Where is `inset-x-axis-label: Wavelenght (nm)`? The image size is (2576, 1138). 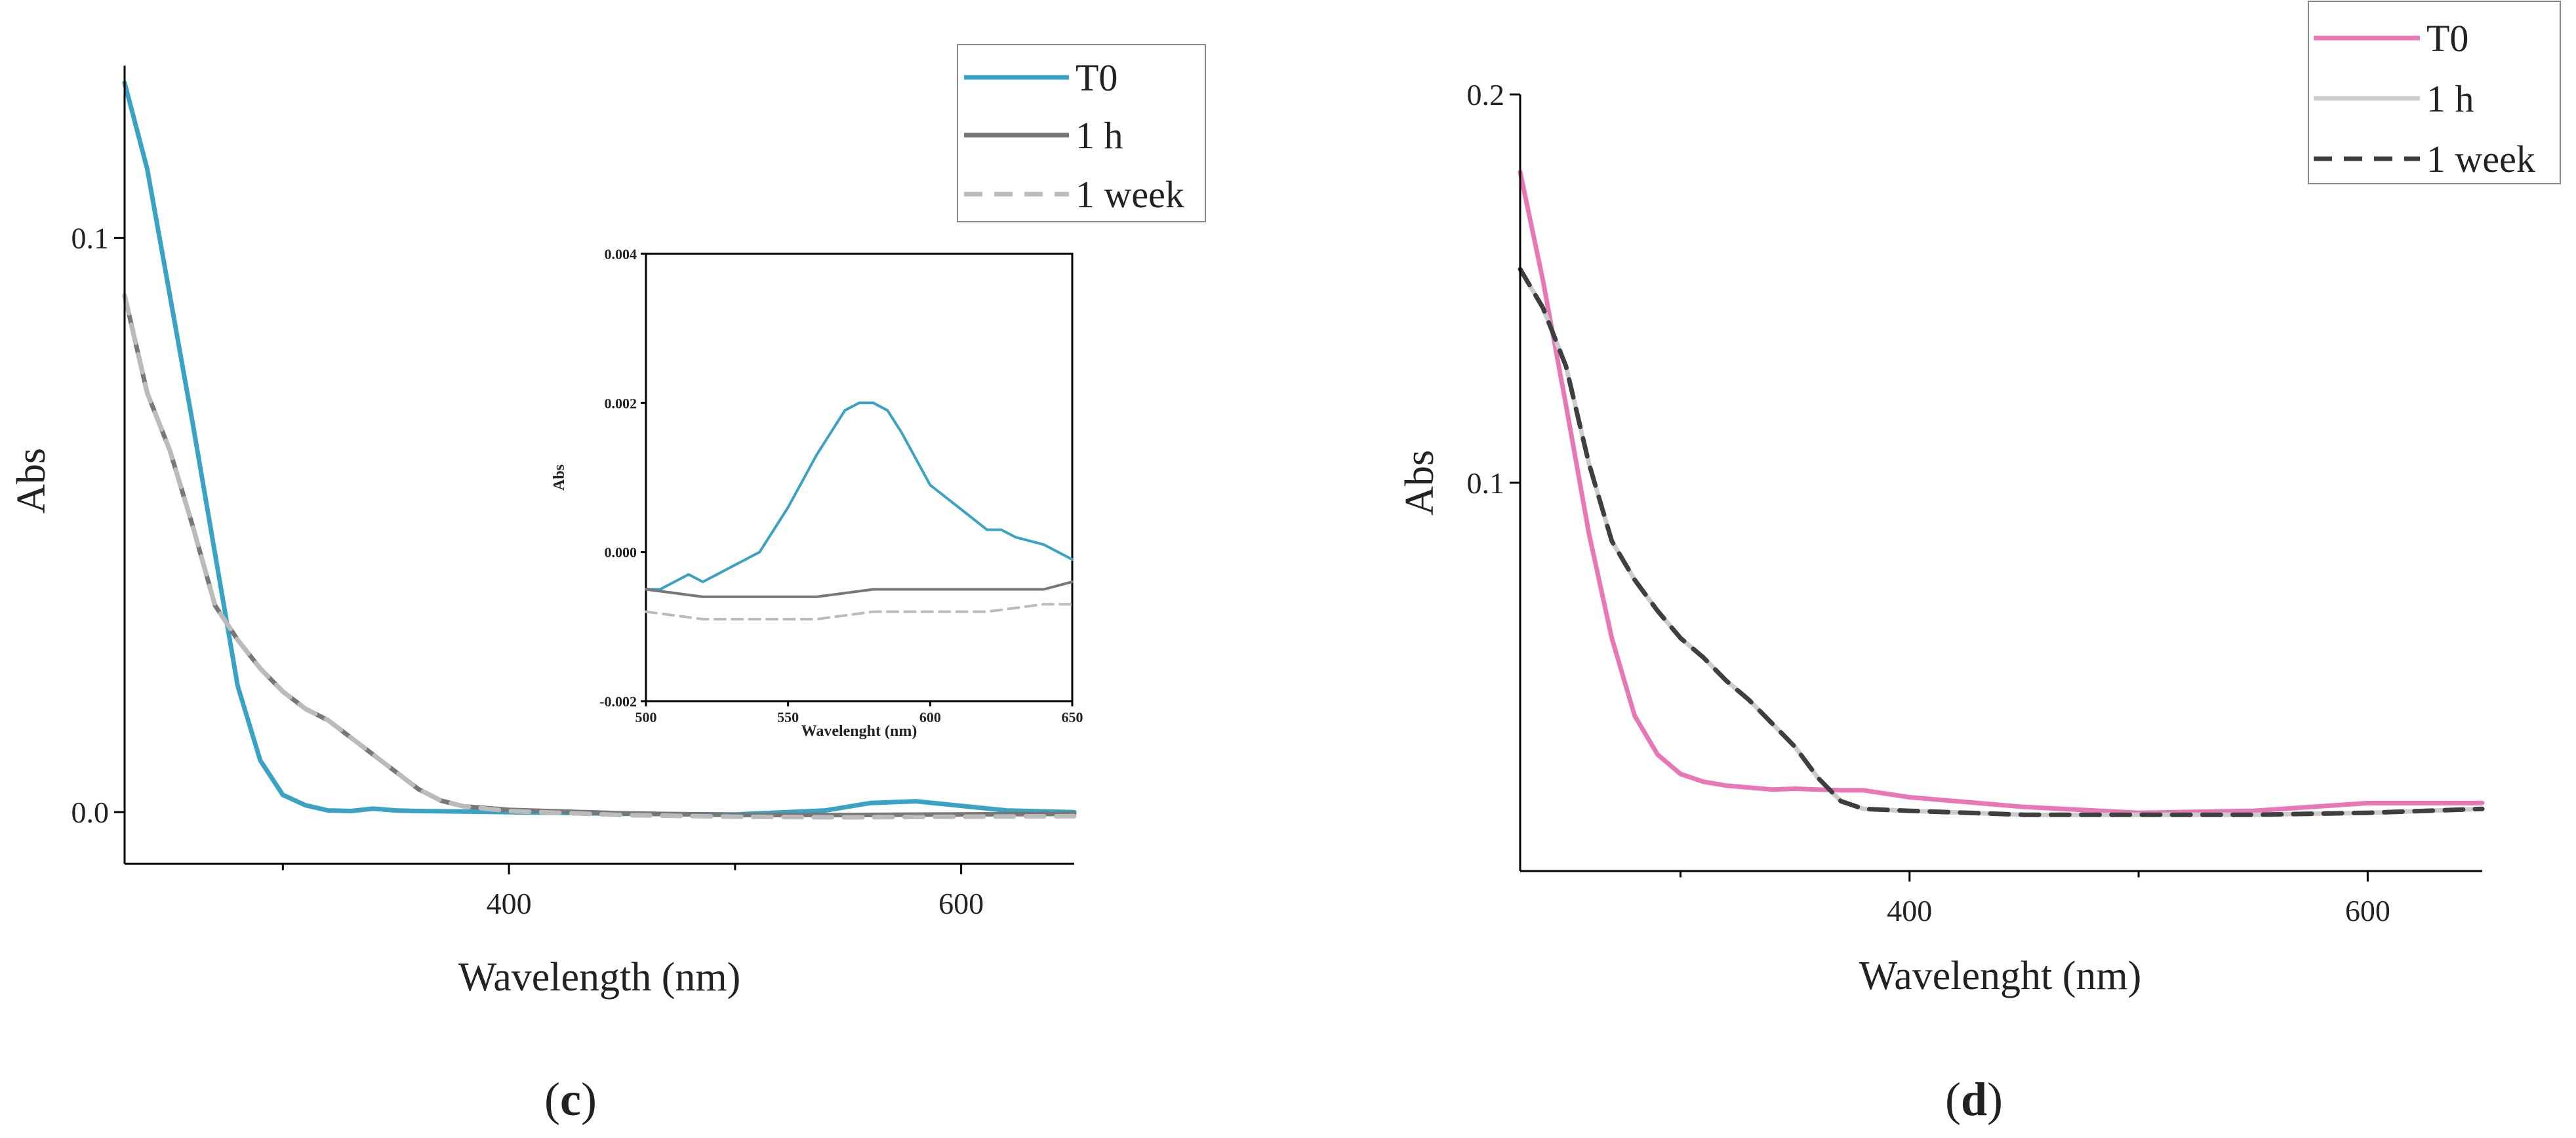
inset-x-axis-label: Wavelenght (nm) is located at coordinates (859, 731).